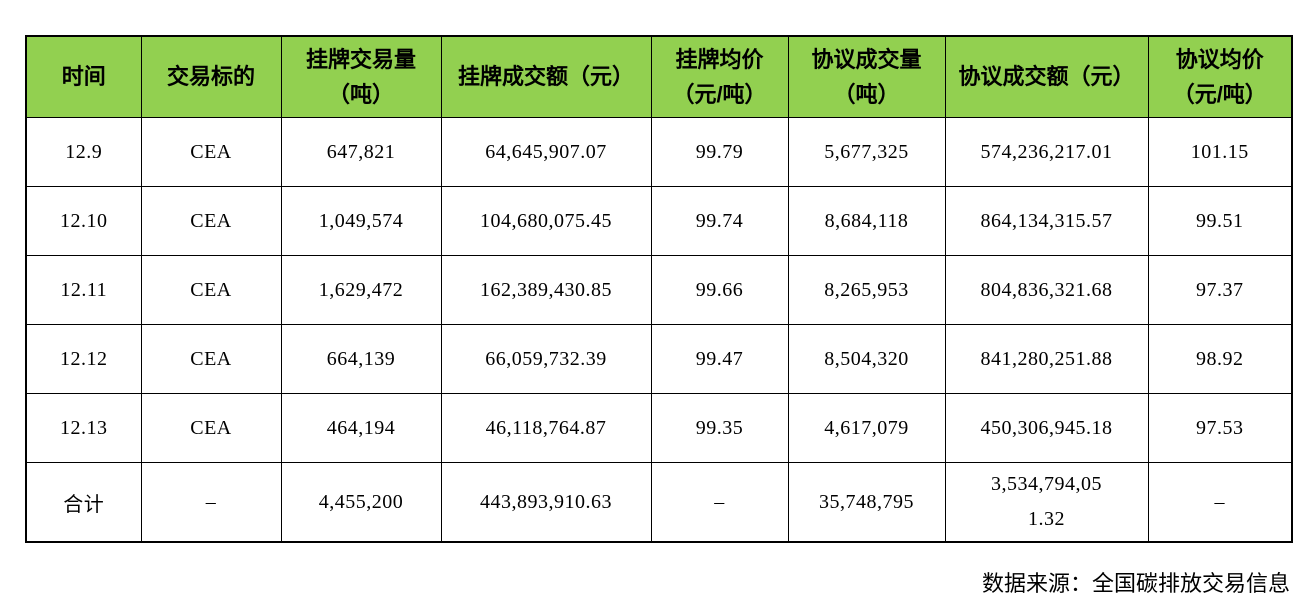  What do you see at coordinates (83, 428) in the screenshot?
I see `table-cell: 12.13` at bounding box center [83, 428].